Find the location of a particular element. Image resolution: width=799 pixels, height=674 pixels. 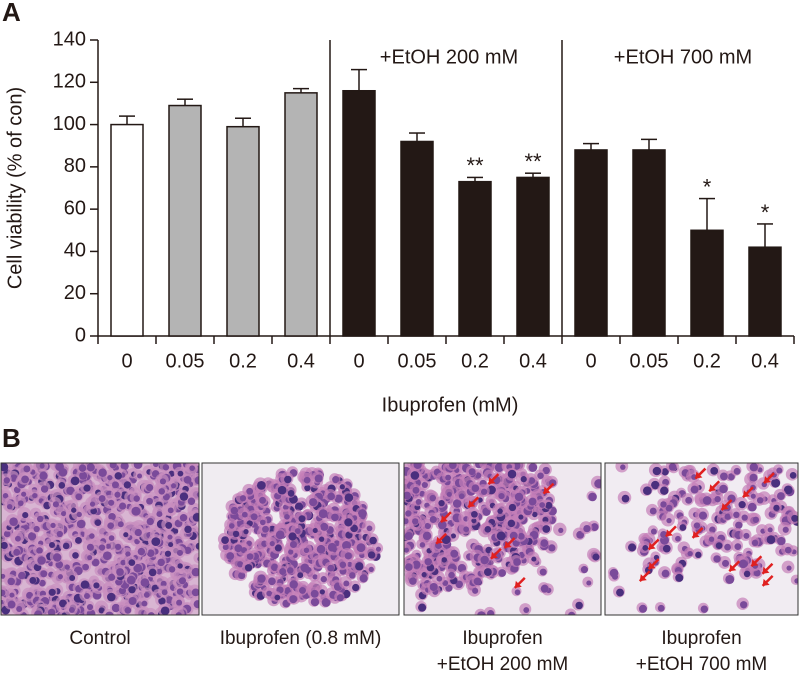

image-caption: +EtOH 700 mM is located at coordinates (701, 664).